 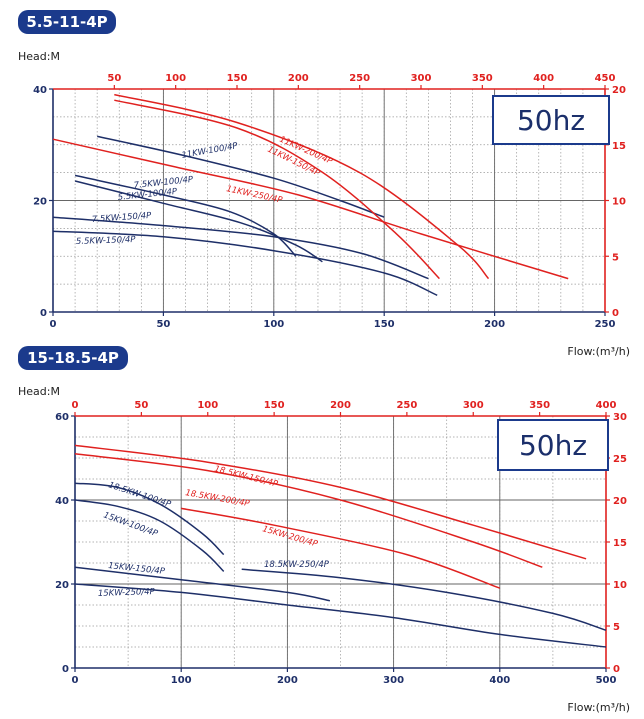 I want to click on curve-7-5kw-150-4p, so click(x=240, y=248).